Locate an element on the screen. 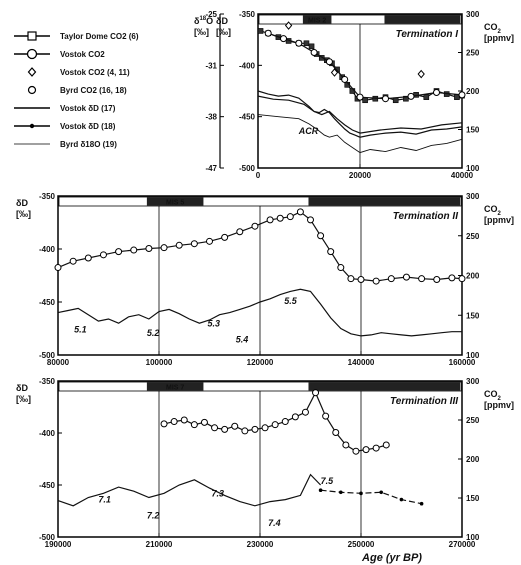 The width and height of the screenshot is (521, 565). annotation: 7.1 is located at coordinates (104, 500).